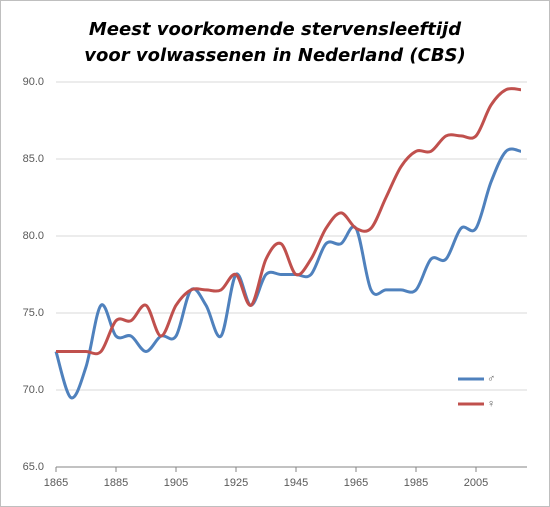 The height and width of the screenshot is (507, 550). Describe the element at coordinates (176, 483) in the screenshot. I see `x-tick-label: 1905` at that location.